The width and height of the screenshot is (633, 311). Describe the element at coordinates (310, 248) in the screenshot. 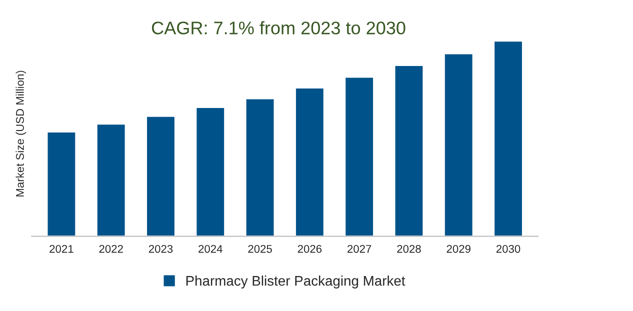

I see `x-tick-label: 2026` at that location.